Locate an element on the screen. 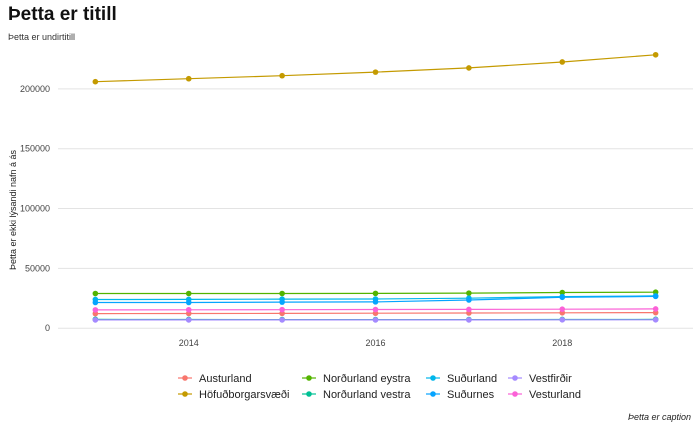 The image size is (700, 432). x-tick-label: 2016 is located at coordinates (375, 343).